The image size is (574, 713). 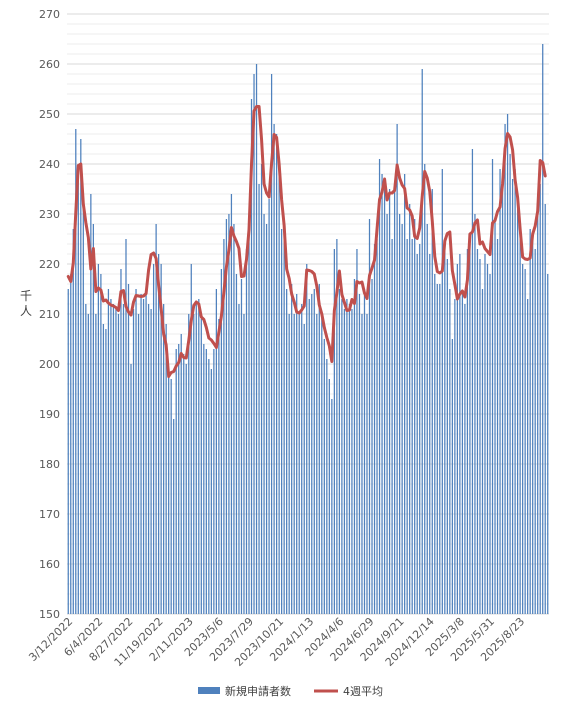 What do you see at coordinates (49, 14) in the screenshot?
I see `y-tick-label: 270` at bounding box center [49, 14].